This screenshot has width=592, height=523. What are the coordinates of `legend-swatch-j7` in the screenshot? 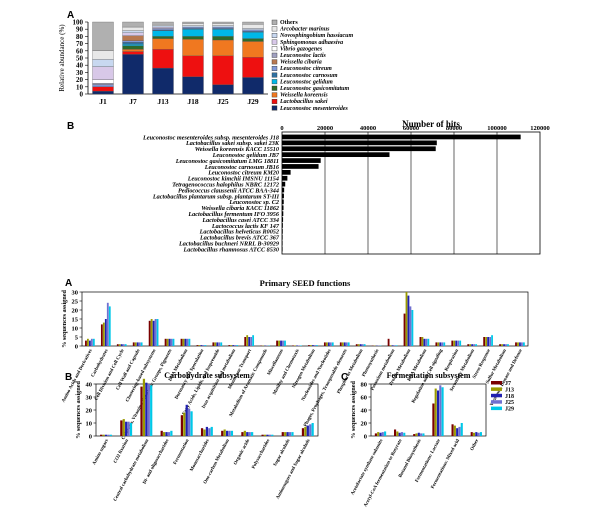 It's located at (496, 383).